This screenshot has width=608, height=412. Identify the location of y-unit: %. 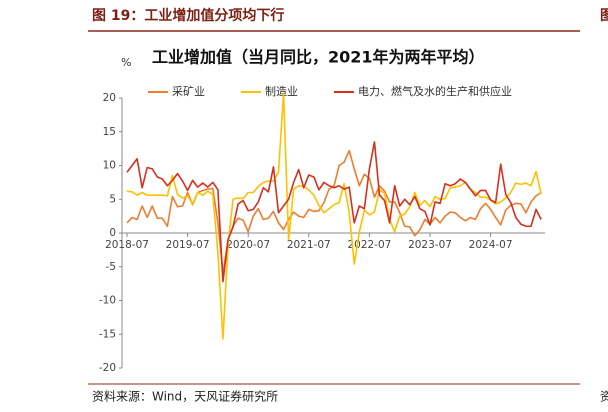
(126, 62).